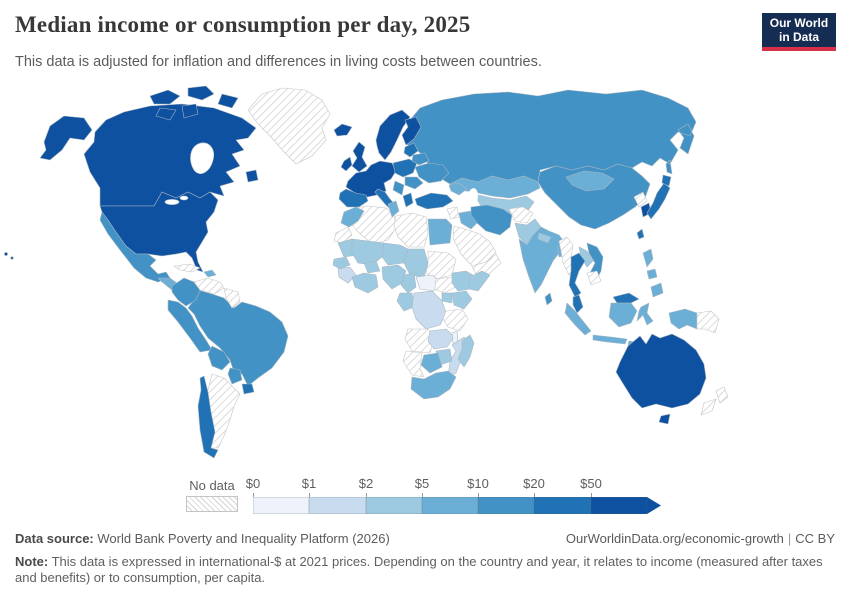 The height and width of the screenshot is (600, 850). Describe the element at coordinates (815, 538) in the screenshot. I see `license-link: CC BY` at that location.